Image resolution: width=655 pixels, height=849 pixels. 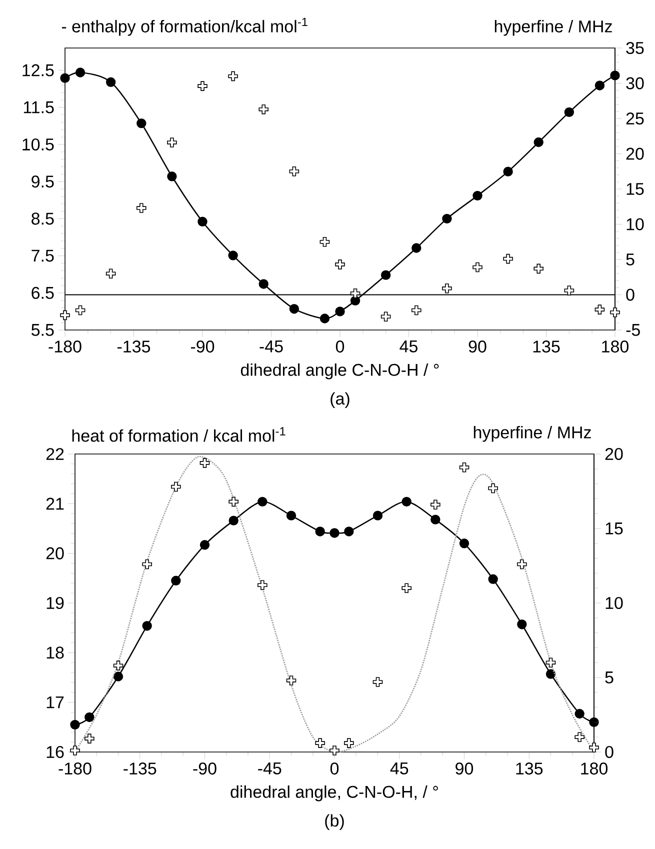 I want to click on y2-tick-label: 30, so click(x=635, y=83).